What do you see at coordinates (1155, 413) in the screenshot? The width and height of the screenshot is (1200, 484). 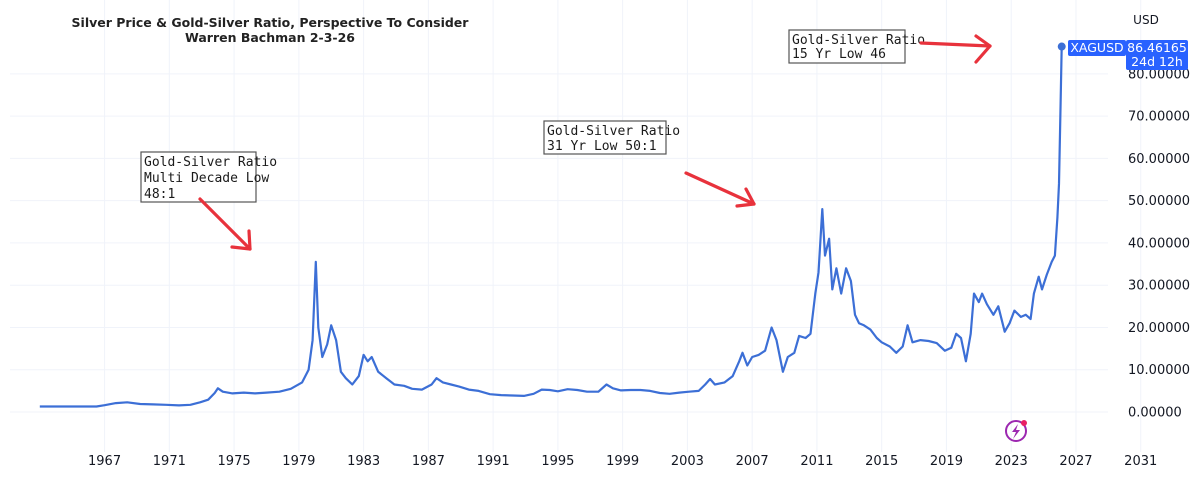 I see `y-tick-label: 0.00000` at bounding box center [1155, 413].